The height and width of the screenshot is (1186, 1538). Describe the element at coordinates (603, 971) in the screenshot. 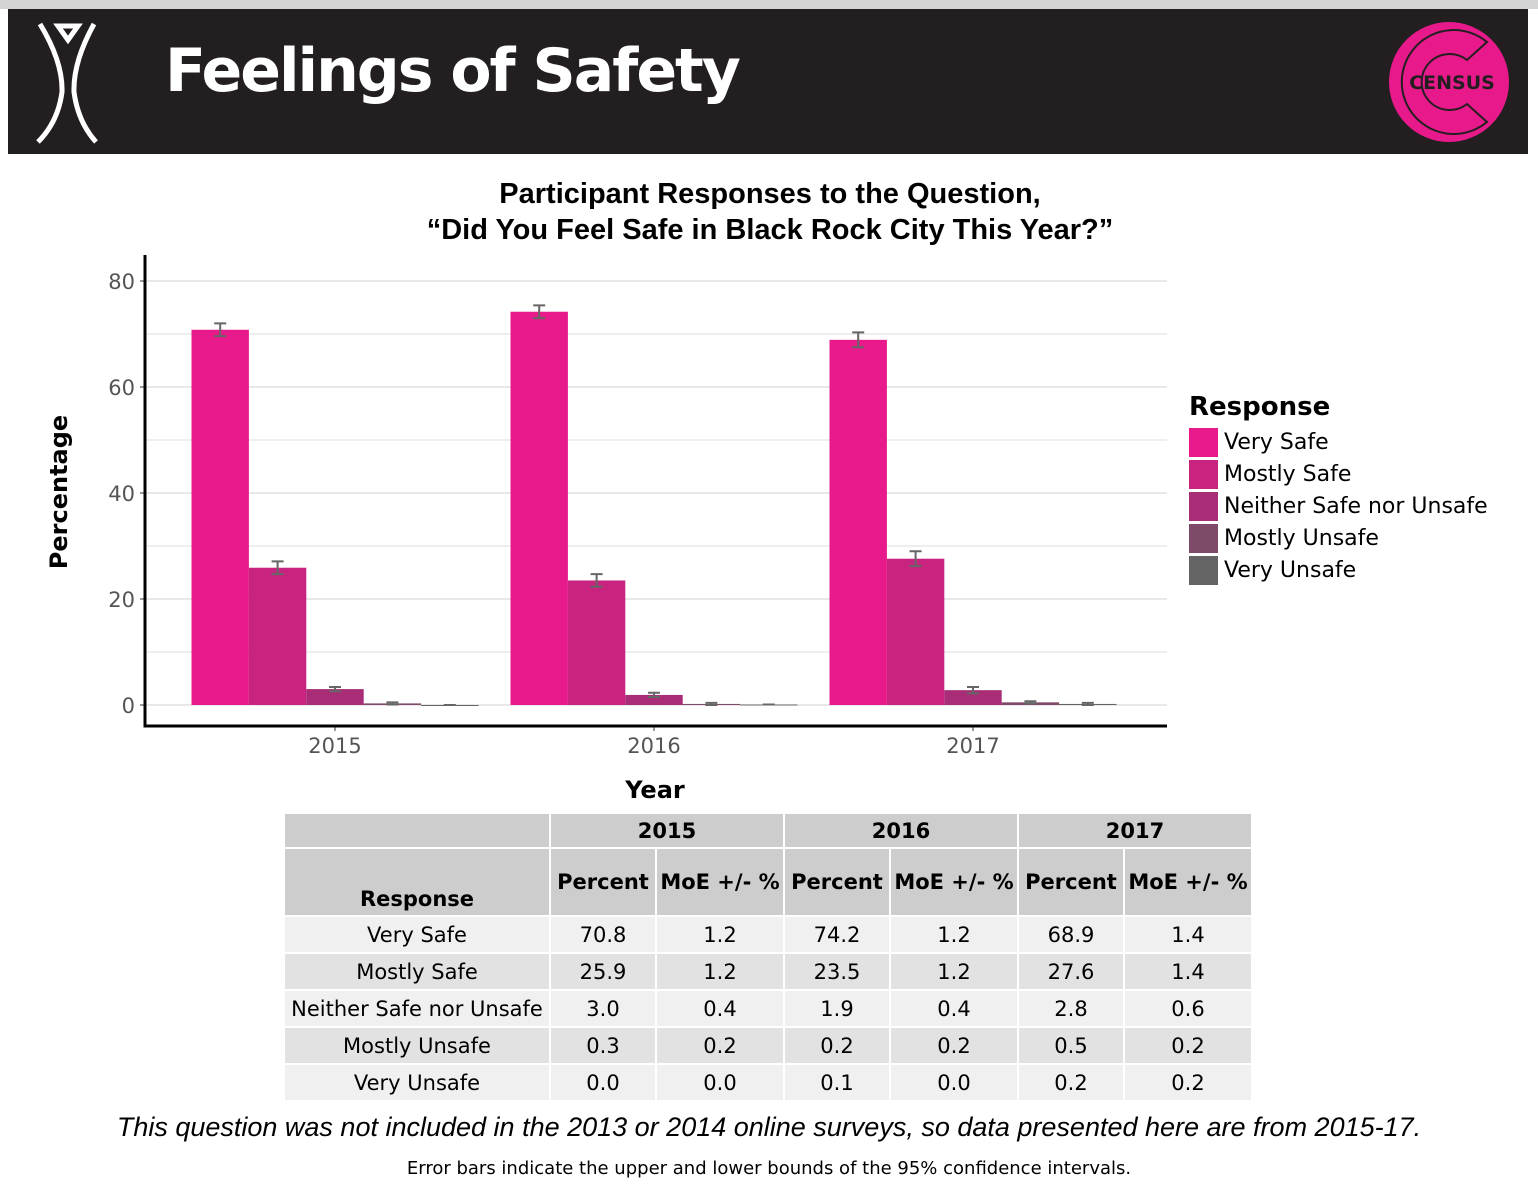

I see `table-cell: 25.9` at that location.